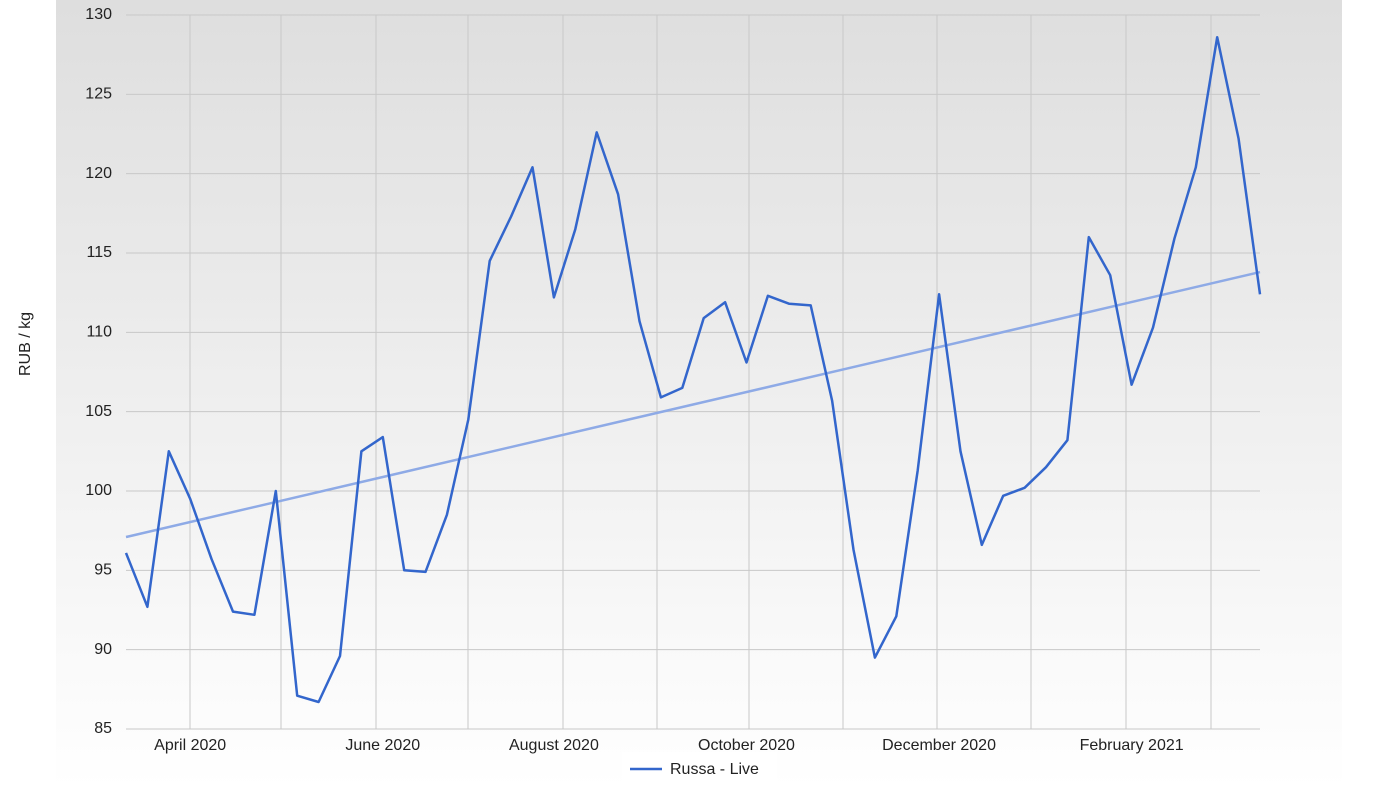  I want to click on y-tick-label: 105, so click(98, 411).